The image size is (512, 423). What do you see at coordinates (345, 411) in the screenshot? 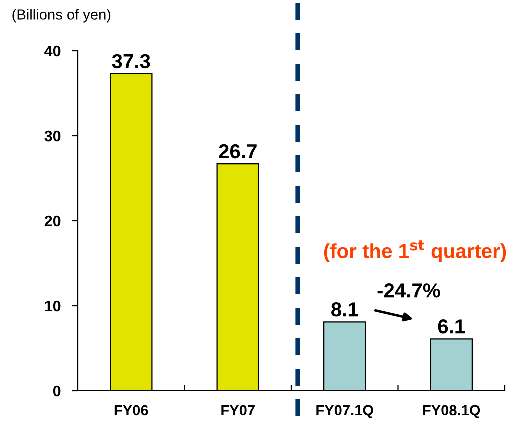
I see `x-tick-label: FY07.1Q` at bounding box center [345, 411].